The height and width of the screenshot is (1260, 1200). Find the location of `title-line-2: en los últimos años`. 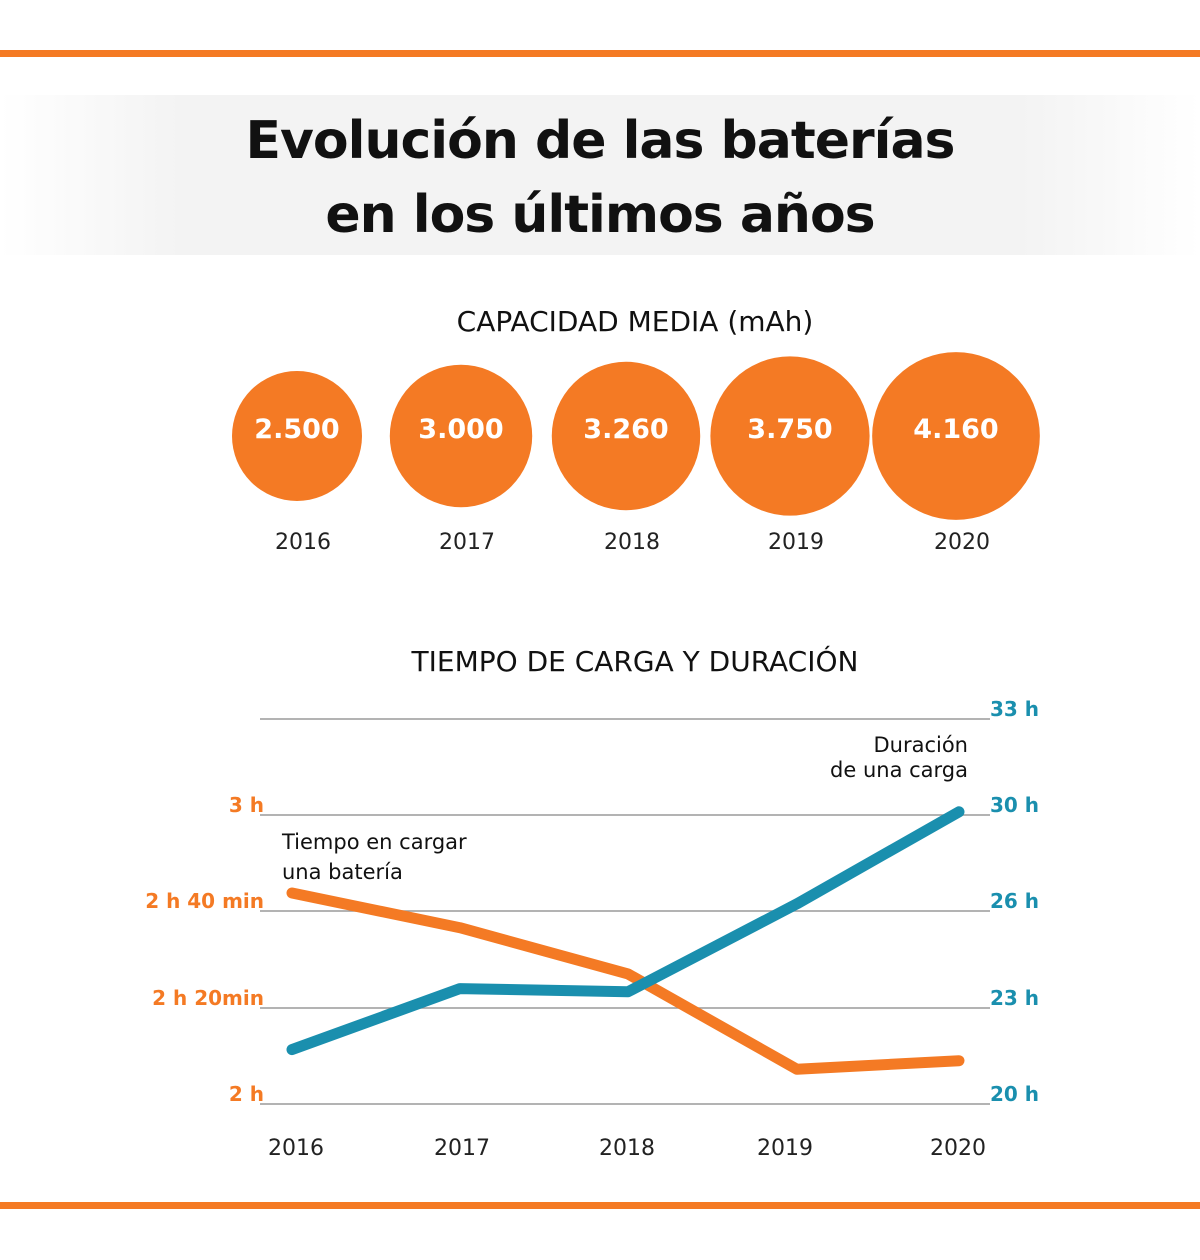

title-line-2: en los últimos años is located at coordinates (600, 215).